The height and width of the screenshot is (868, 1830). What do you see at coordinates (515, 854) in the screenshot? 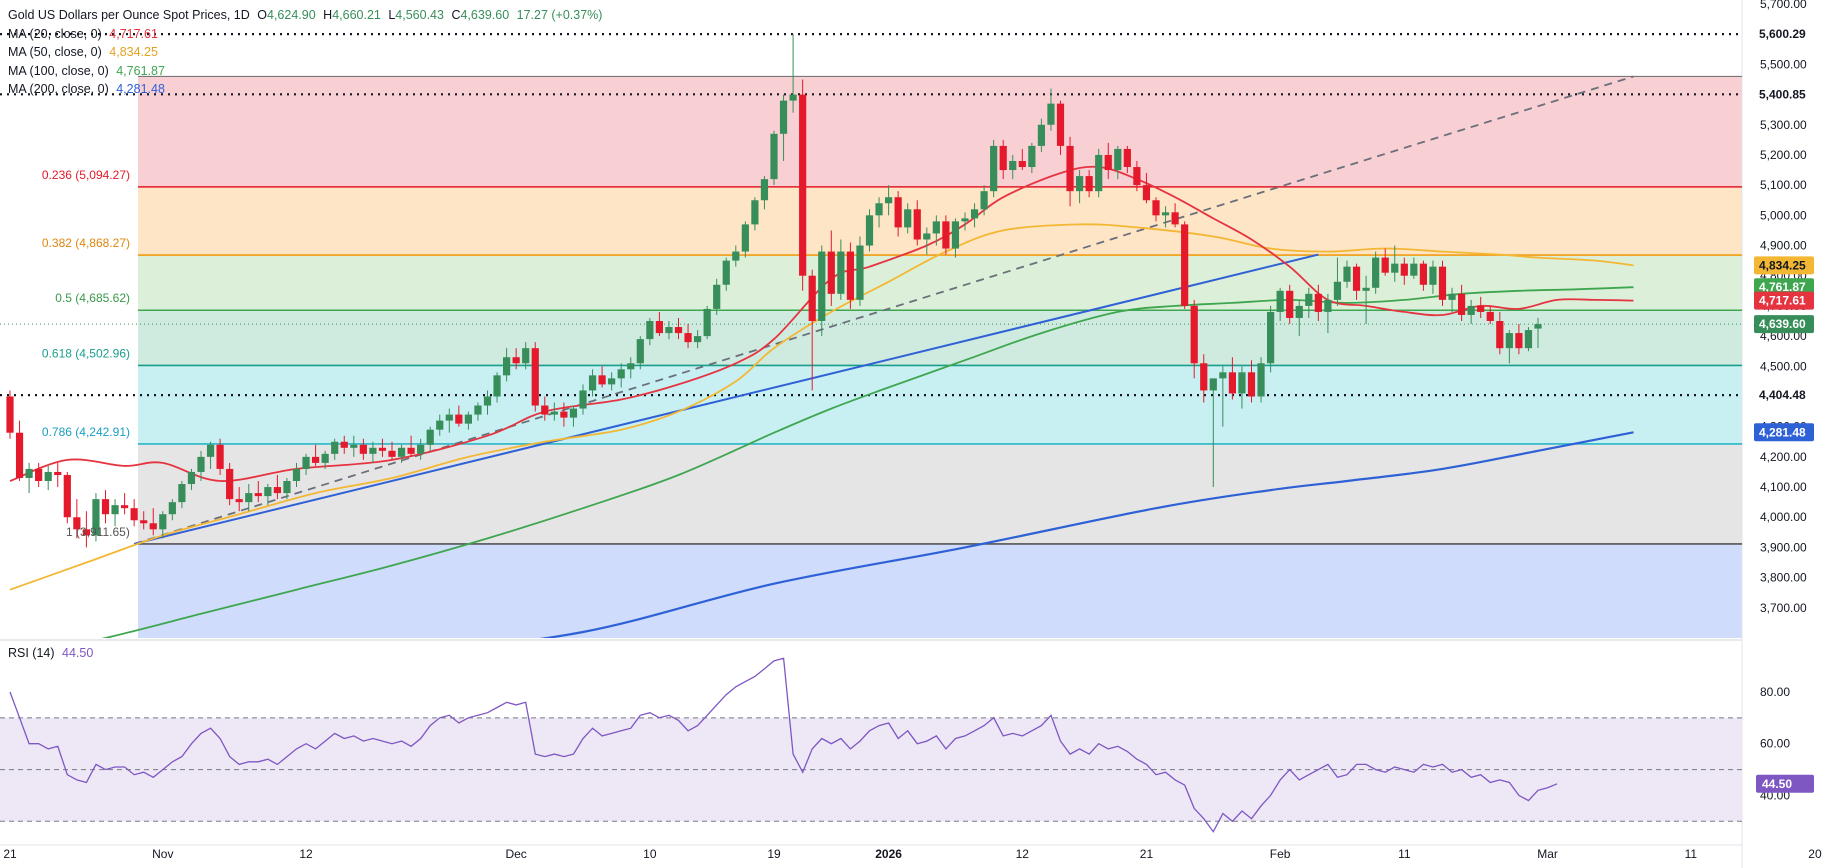
I see `x-tick-label: Dec` at bounding box center [515, 854].